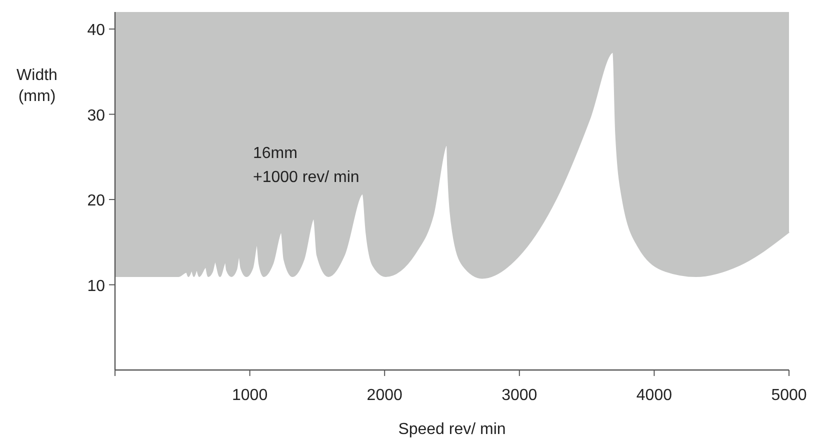 Image resolution: width=814 pixels, height=441 pixels. What do you see at coordinates (306, 165) in the screenshot?
I see `annotation: 16mm +1000 rev/ min` at bounding box center [306, 165].